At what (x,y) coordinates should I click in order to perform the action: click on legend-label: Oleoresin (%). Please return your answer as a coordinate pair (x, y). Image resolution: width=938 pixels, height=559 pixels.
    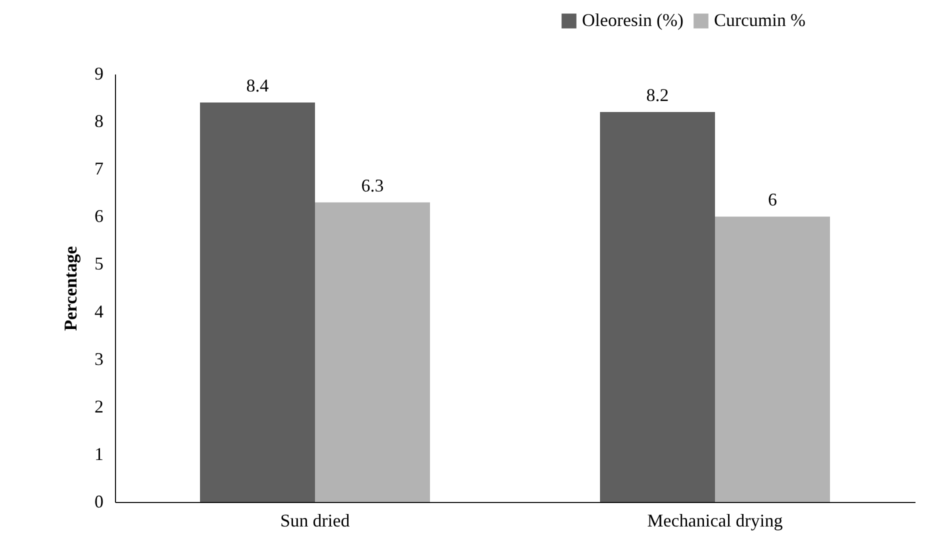
    Looking at the image, I should click on (633, 20).